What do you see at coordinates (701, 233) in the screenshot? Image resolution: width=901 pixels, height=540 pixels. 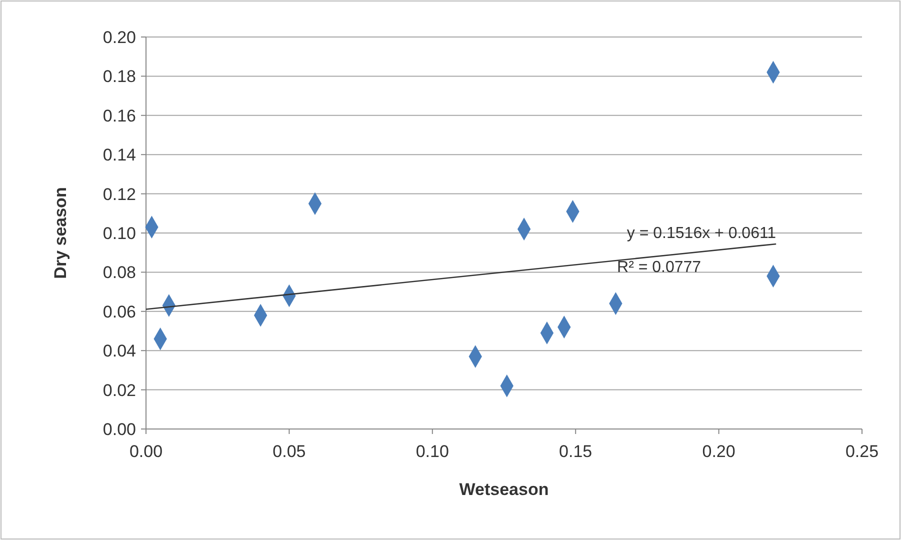 I see `annotation: y = 0.1516x + 0.0611` at bounding box center [701, 233].